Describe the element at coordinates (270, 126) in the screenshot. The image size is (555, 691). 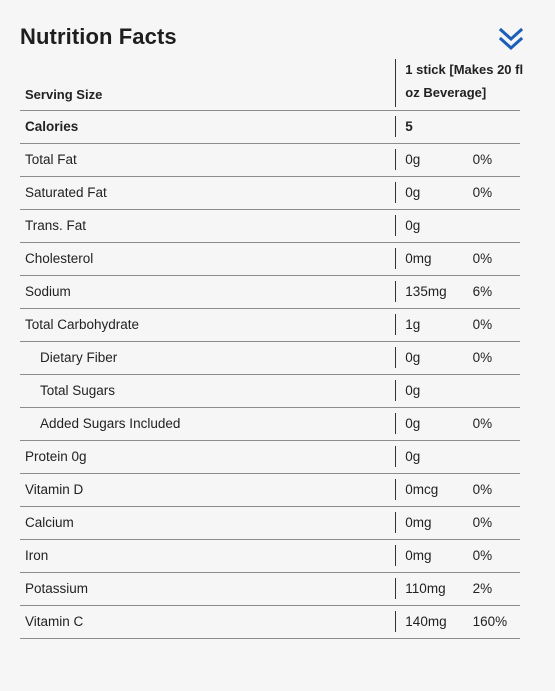
I see `calories-row: Calories 5` at that location.